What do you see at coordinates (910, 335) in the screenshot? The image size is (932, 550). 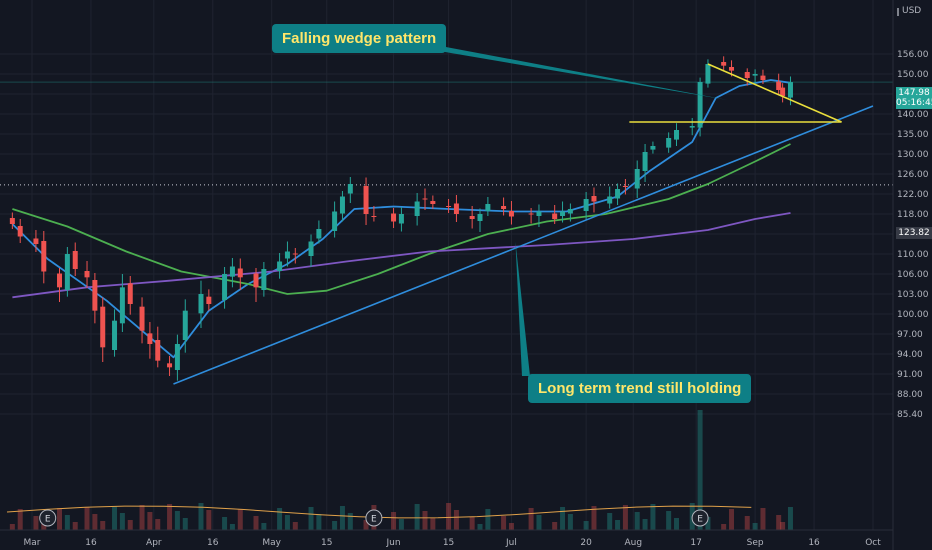 I see `y-tick-label: 97.00` at bounding box center [910, 335].